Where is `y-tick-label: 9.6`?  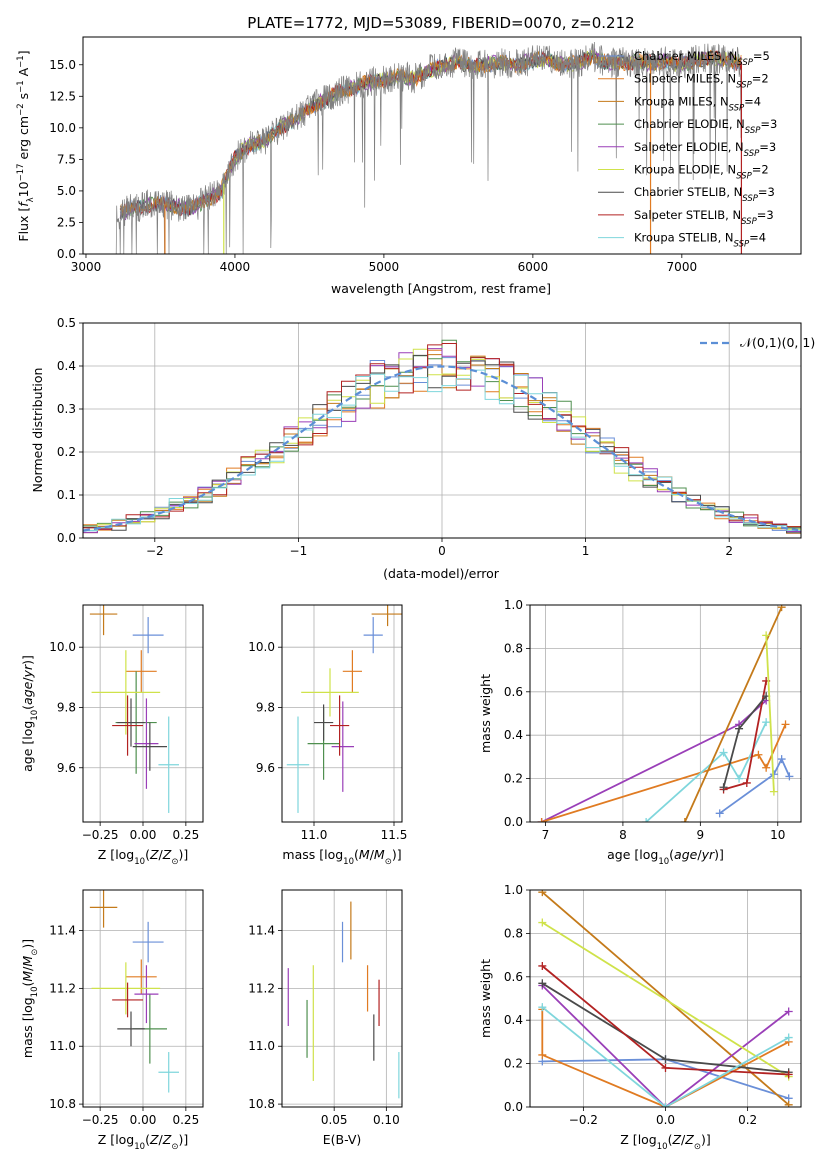 y-tick-label: 9.6 is located at coordinates (265, 768).